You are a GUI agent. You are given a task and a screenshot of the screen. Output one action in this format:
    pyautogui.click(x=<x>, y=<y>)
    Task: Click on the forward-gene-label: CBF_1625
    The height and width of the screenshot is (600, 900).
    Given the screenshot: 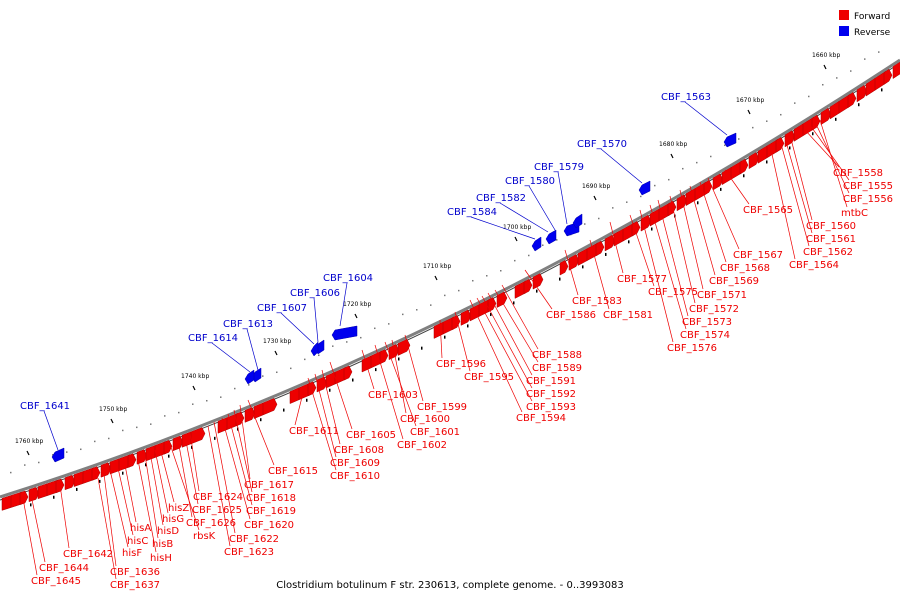 What is the action you would take?
    pyautogui.click(x=217, y=510)
    